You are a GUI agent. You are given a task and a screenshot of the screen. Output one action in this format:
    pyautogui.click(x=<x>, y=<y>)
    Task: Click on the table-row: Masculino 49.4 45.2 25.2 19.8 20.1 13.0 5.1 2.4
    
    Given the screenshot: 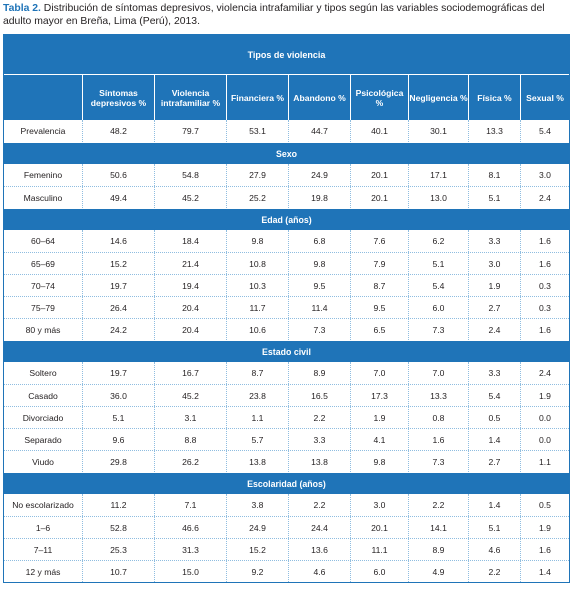 What is the action you would take?
    pyautogui.click(x=286, y=197)
    